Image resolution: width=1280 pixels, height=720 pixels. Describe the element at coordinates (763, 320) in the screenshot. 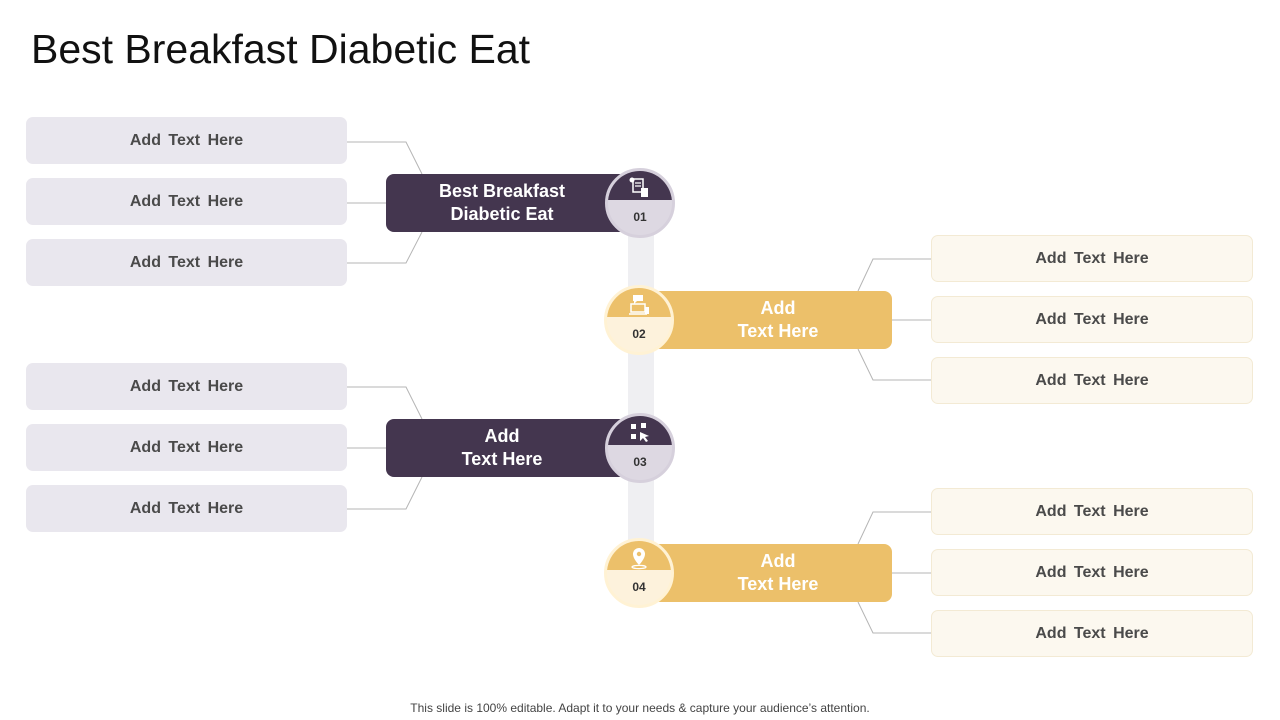

I see `step2-label-bar: Add Text Here` at that location.